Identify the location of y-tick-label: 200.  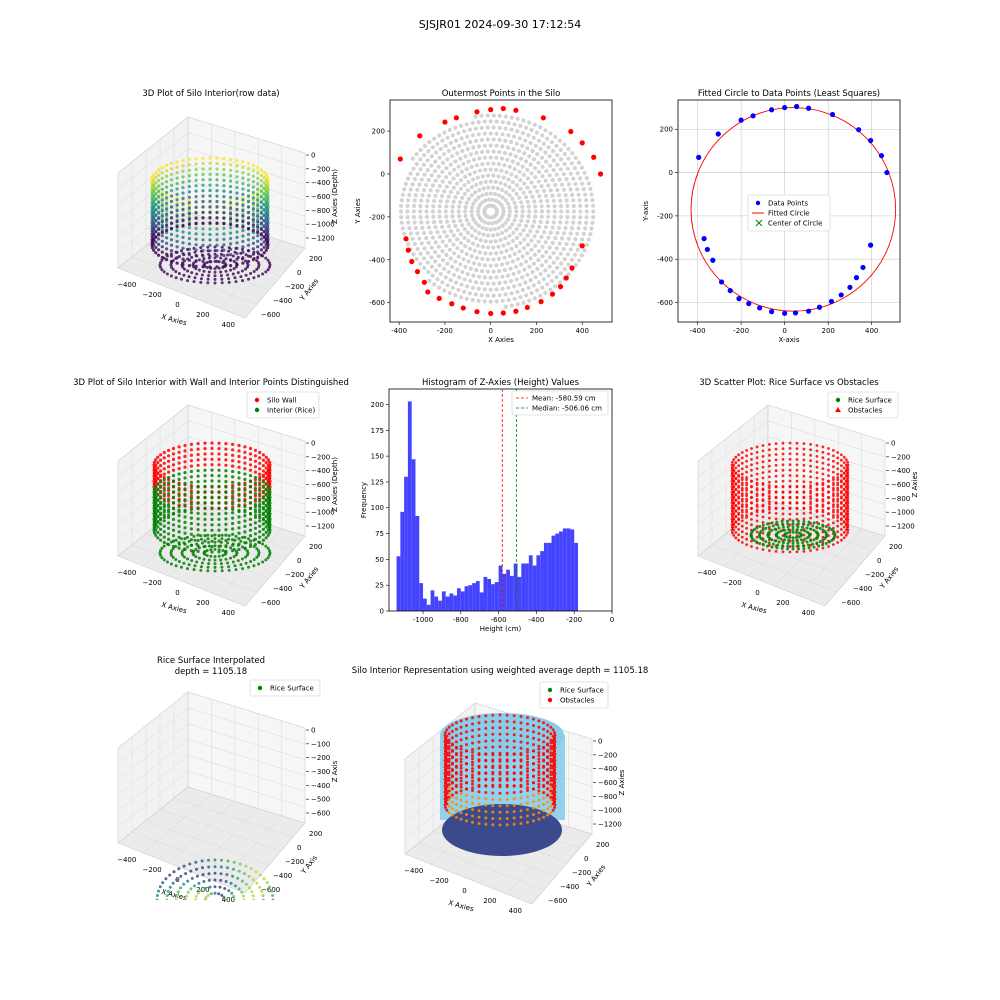
(378, 132).